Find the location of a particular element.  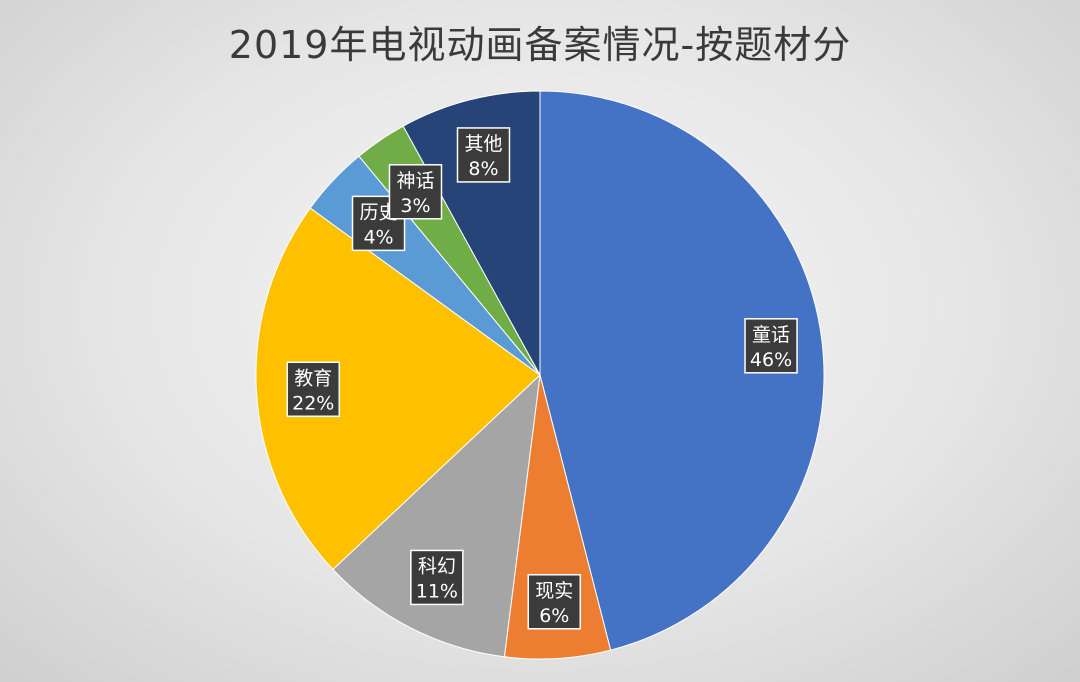

chart-title: 2019年电视动画备案情况-按题材分 is located at coordinates (540, 45).